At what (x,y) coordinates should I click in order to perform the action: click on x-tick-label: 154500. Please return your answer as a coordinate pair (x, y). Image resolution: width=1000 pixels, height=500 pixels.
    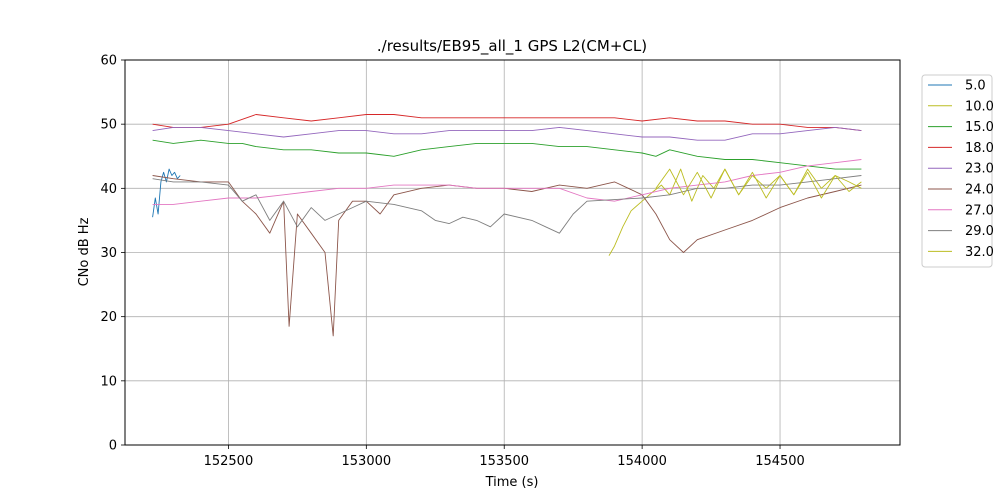
    Looking at the image, I should click on (780, 461).